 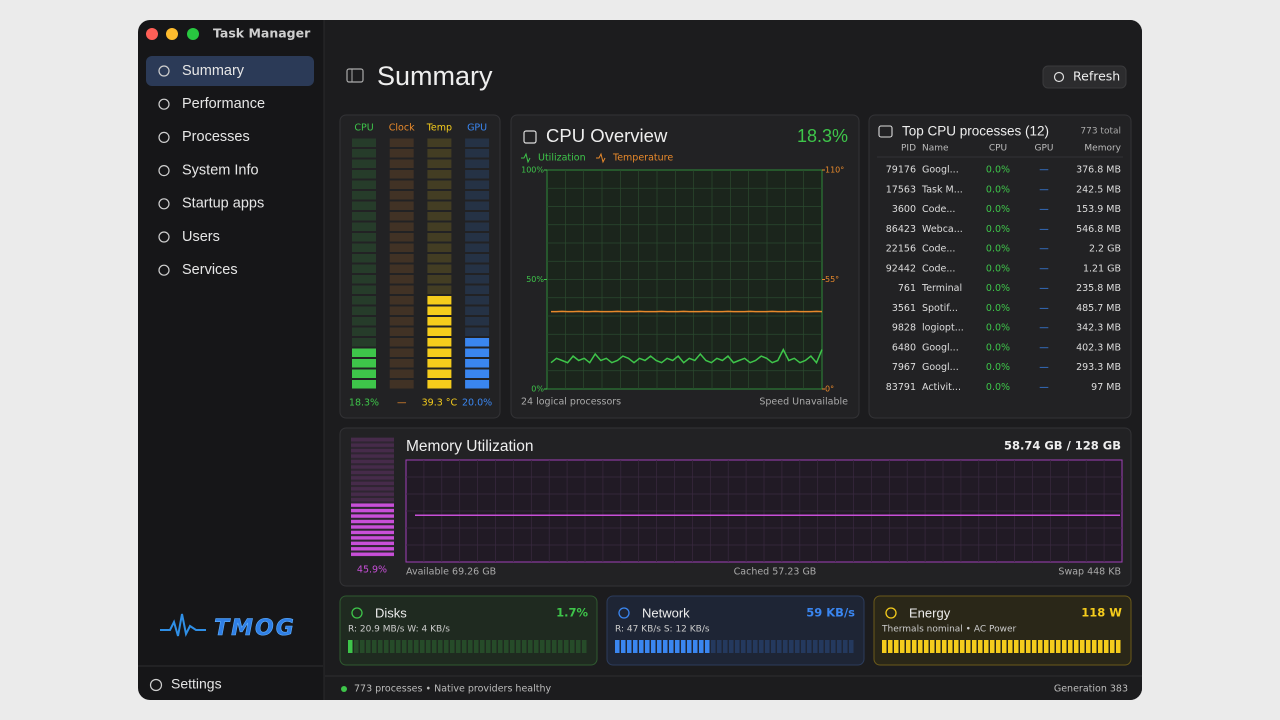 I want to click on cpu-footer-right: Speed Unavailable, so click(x=803, y=402).